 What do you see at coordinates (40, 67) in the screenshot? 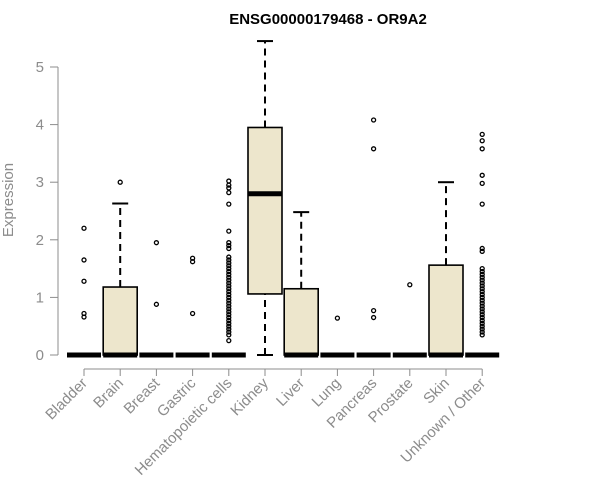
I see `y-tick-label: 5` at bounding box center [40, 67].